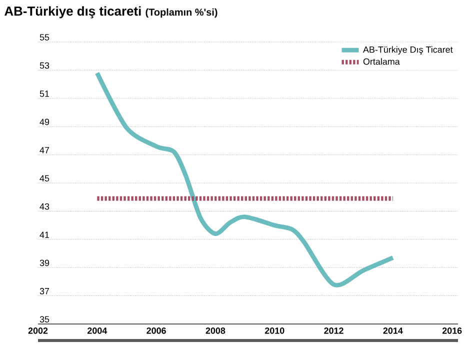 This screenshot has height=346, width=471. Describe the element at coordinates (452, 331) in the screenshot. I see `x-tick-label: 2016` at that location.